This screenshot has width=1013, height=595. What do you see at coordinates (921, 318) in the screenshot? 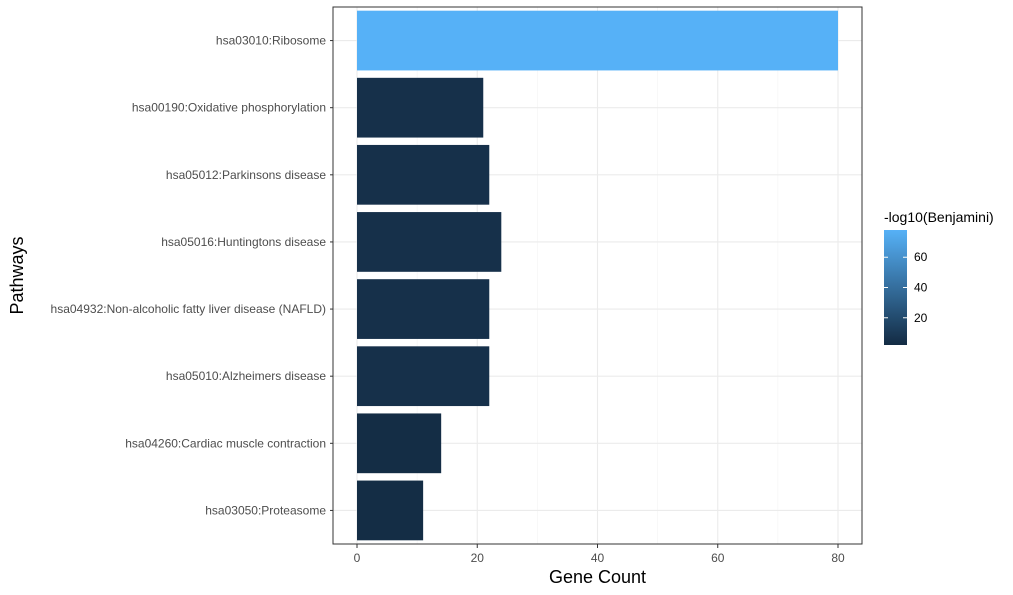
I see `legend-tick-label: 20` at bounding box center [921, 318].